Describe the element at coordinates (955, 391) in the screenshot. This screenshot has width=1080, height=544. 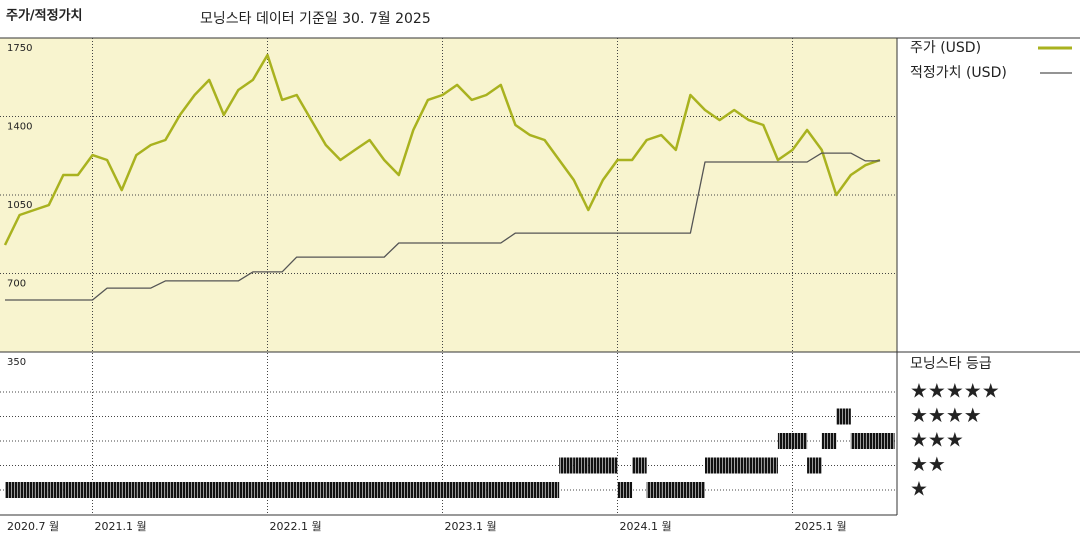
I see `rating-label: ★★★★★` at that location.